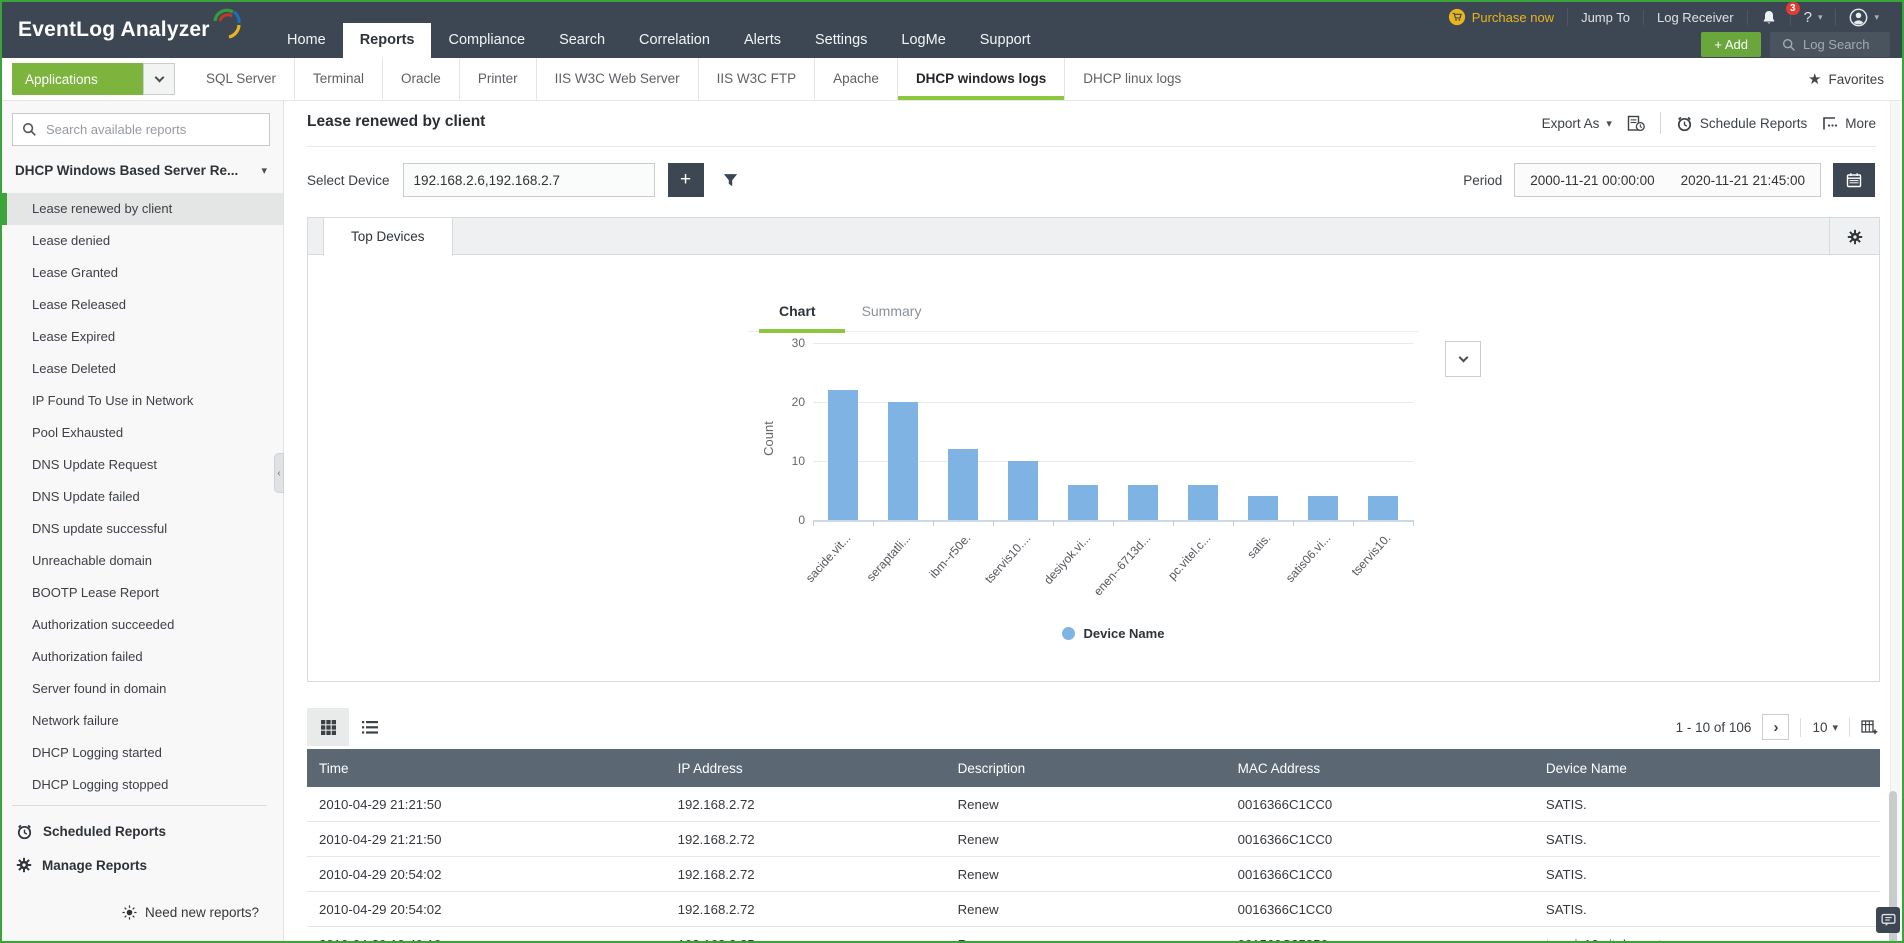  Describe the element at coordinates (923, 40) in the screenshot. I see `nav-logme: LogMe` at that location.